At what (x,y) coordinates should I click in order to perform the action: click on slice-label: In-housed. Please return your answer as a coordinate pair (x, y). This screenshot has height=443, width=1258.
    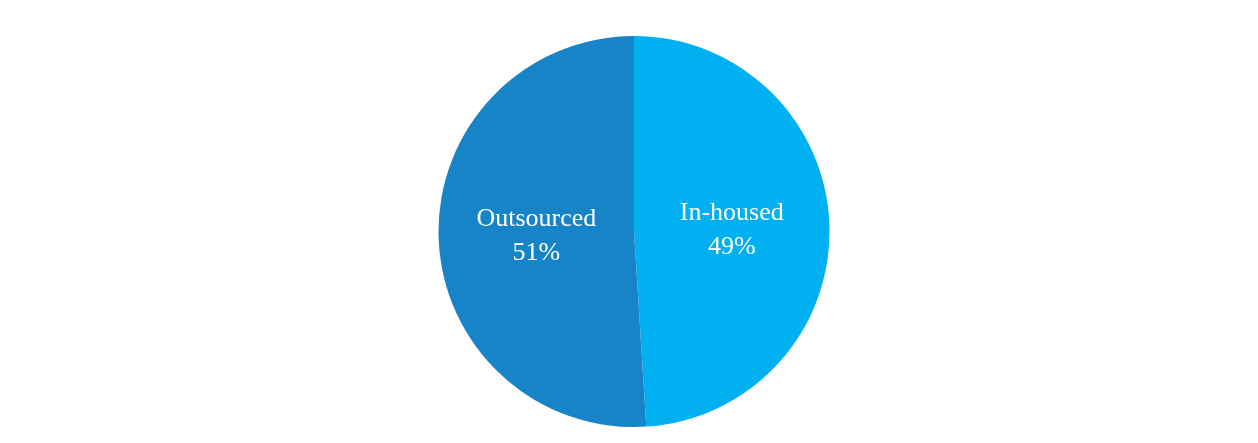
    Looking at the image, I should click on (731, 212).